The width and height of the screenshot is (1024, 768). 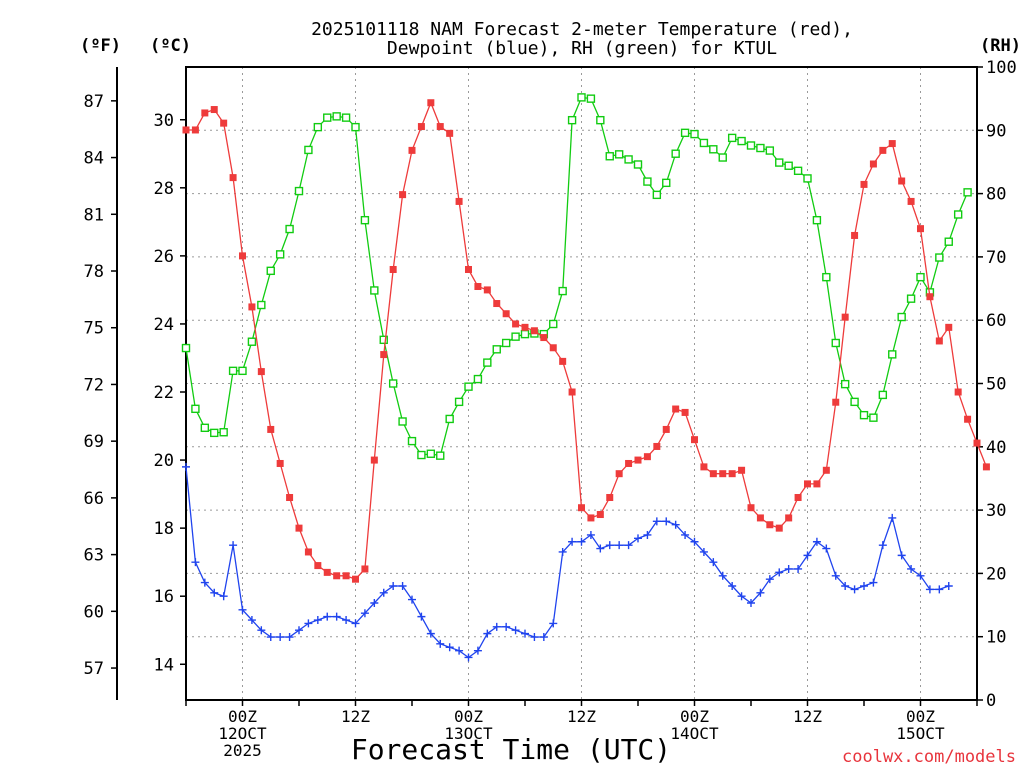 What do you see at coordinates (582, 48) in the screenshot?
I see `chart-title-line-2: Dewpoint (blue), RH (green) for KTUL` at bounding box center [582, 48].